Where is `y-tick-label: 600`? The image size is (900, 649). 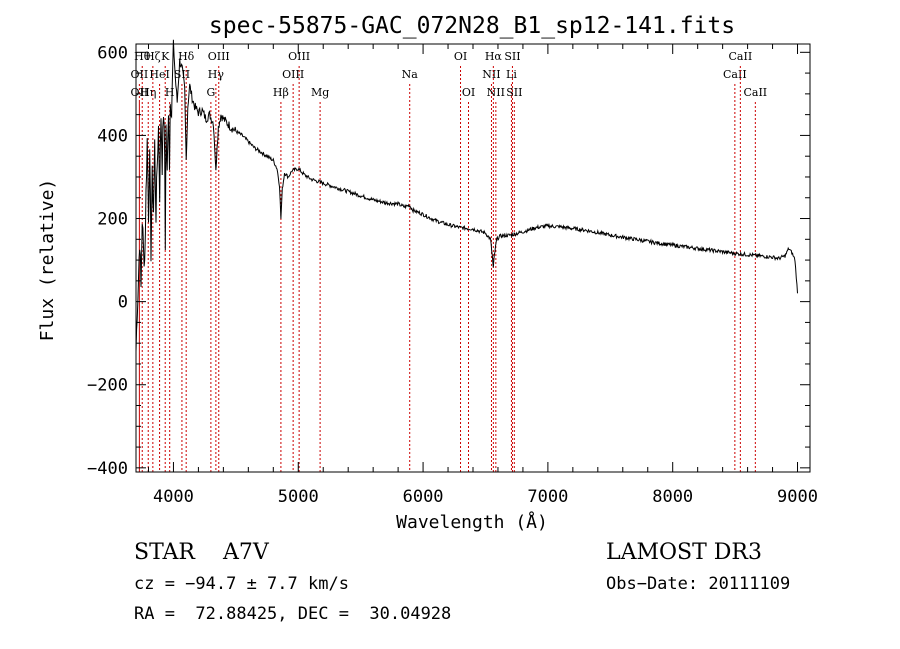
y-tick-label: 600 is located at coordinates (112, 53).